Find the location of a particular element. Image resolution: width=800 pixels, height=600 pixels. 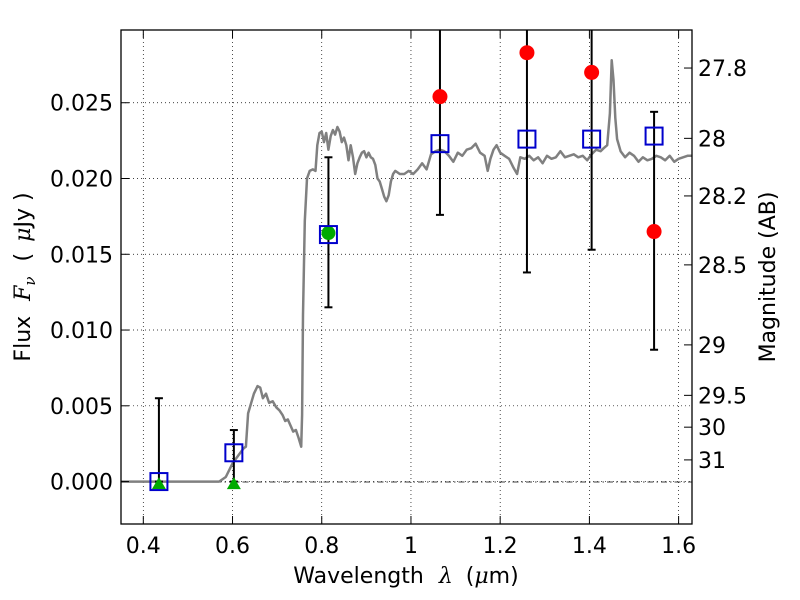

x-axis-label-text: Wavelength is located at coordinates (358, 576).